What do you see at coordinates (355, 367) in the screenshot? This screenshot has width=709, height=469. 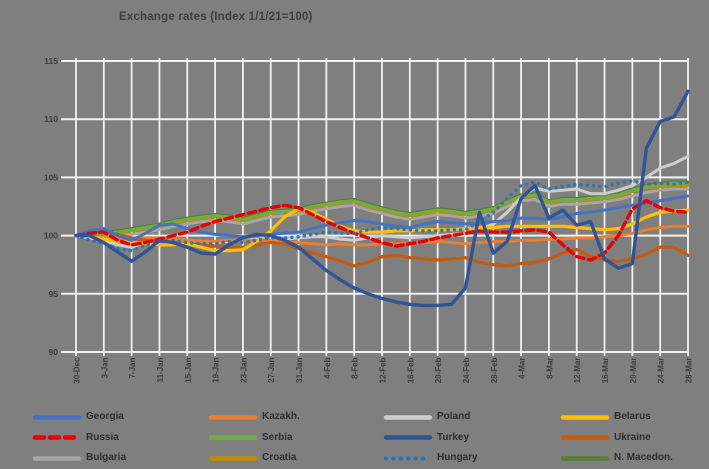 I see `x-tick-label: 8-Feb` at bounding box center [355, 367].